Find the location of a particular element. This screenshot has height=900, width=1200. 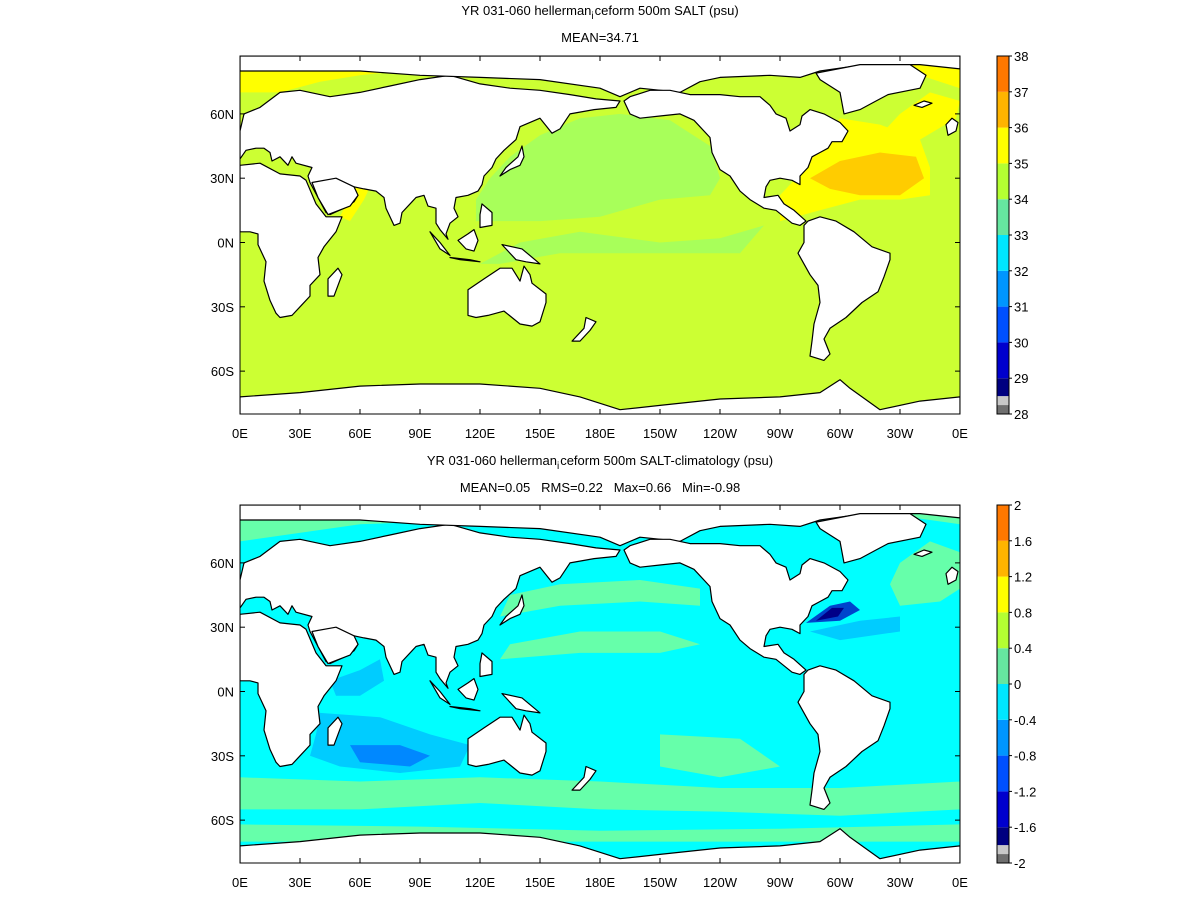

x-tick-label: 90W is located at coordinates (780, 433).